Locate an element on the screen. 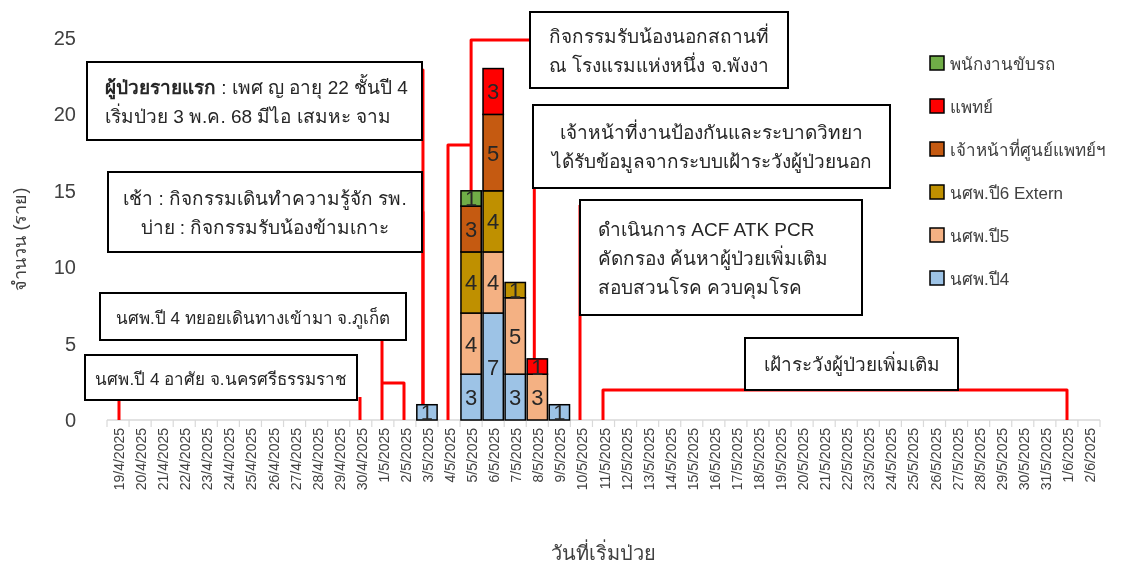 The width and height of the screenshot is (1127, 572). x-tick-label: 28/5/2025 is located at coordinates (979, 459).